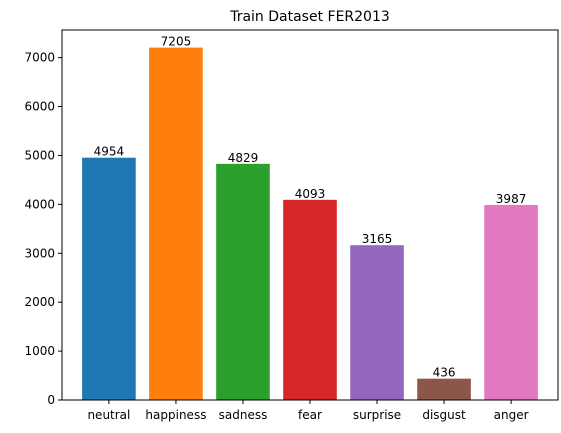  What do you see at coordinates (310, 299) in the screenshot?
I see `bar-fear` at bounding box center [310, 299].